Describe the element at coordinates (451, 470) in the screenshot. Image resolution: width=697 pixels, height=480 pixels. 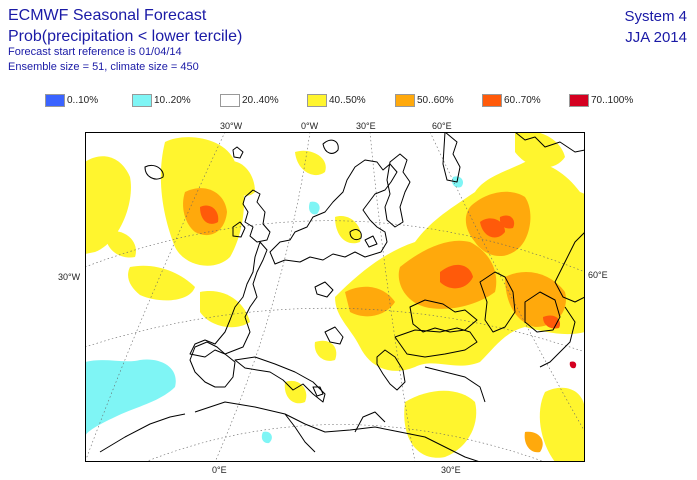
I see `axis-label-bottom-30e: 30°E` at that location.